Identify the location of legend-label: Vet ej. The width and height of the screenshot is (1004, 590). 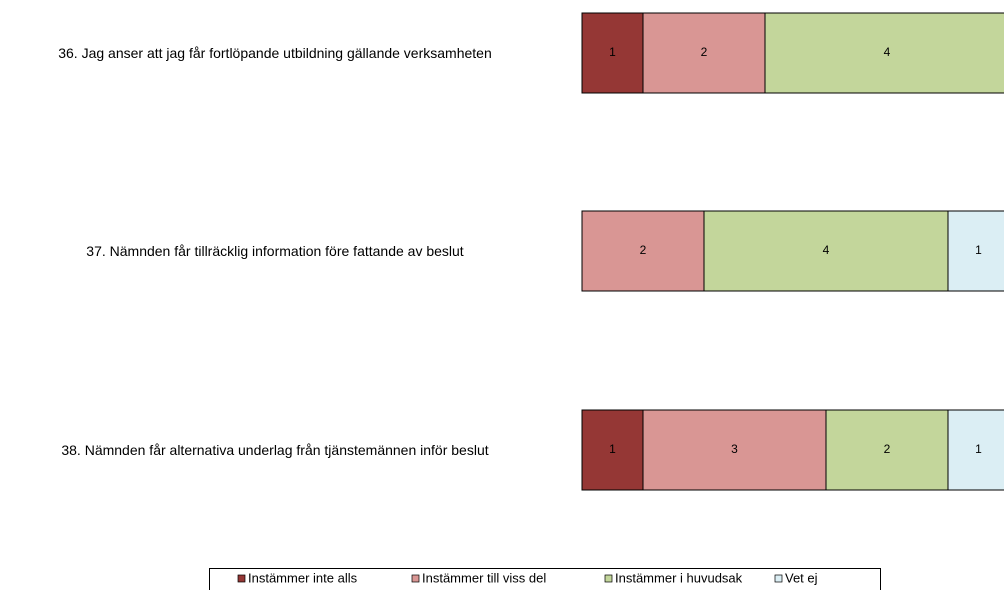
(801, 577).